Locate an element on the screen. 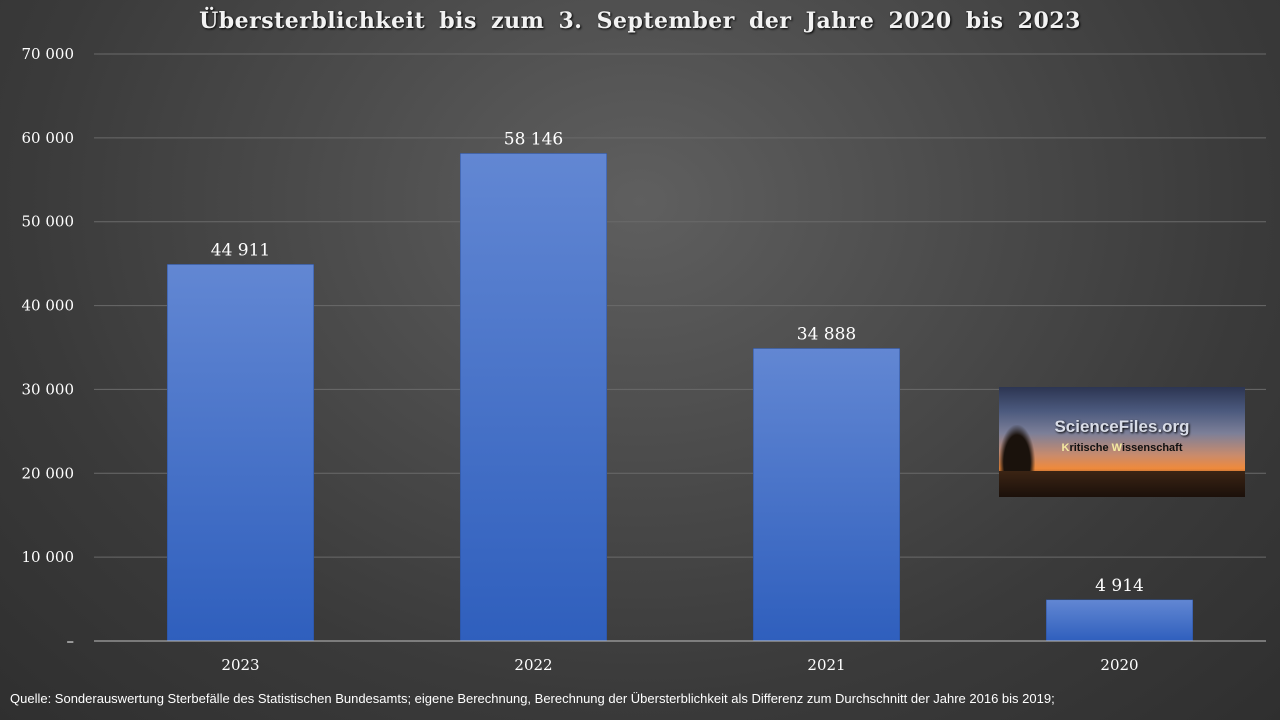 The width and height of the screenshot is (1280, 720). logo-brand-text: ScienceFiles.org is located at coordinates (1122, 426).